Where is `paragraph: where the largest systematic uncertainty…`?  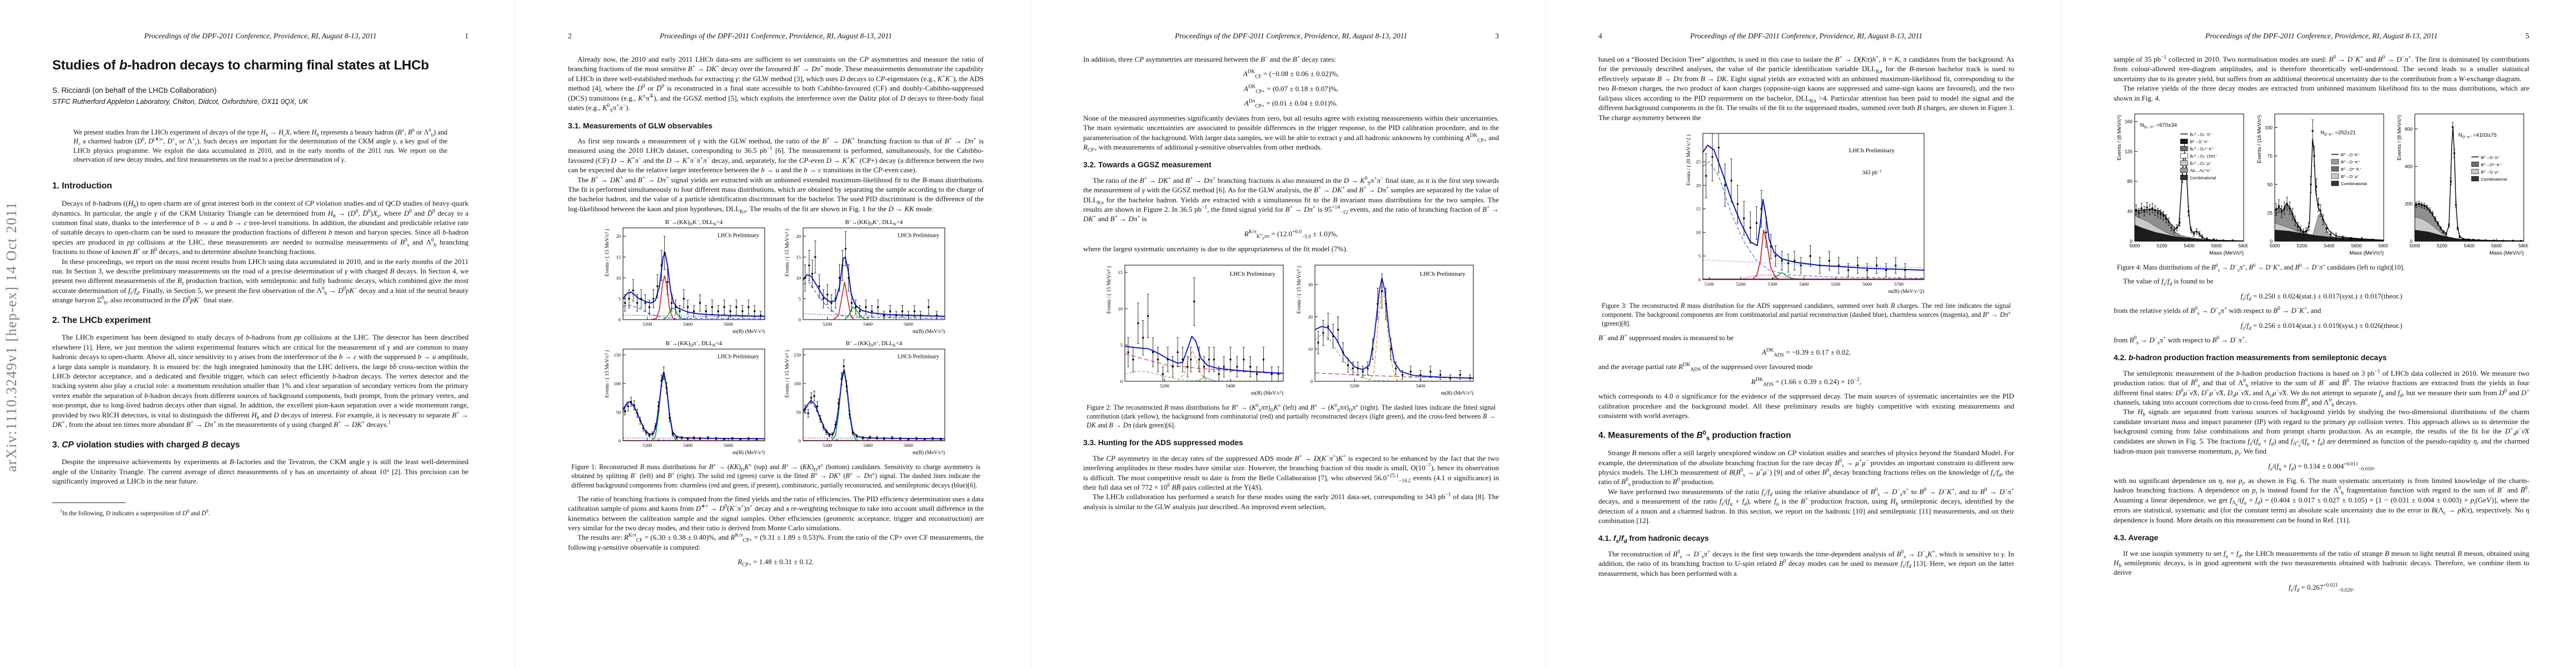 paragraph: where the largest systematic uncertainty… is located at coordinates (1215, 249).